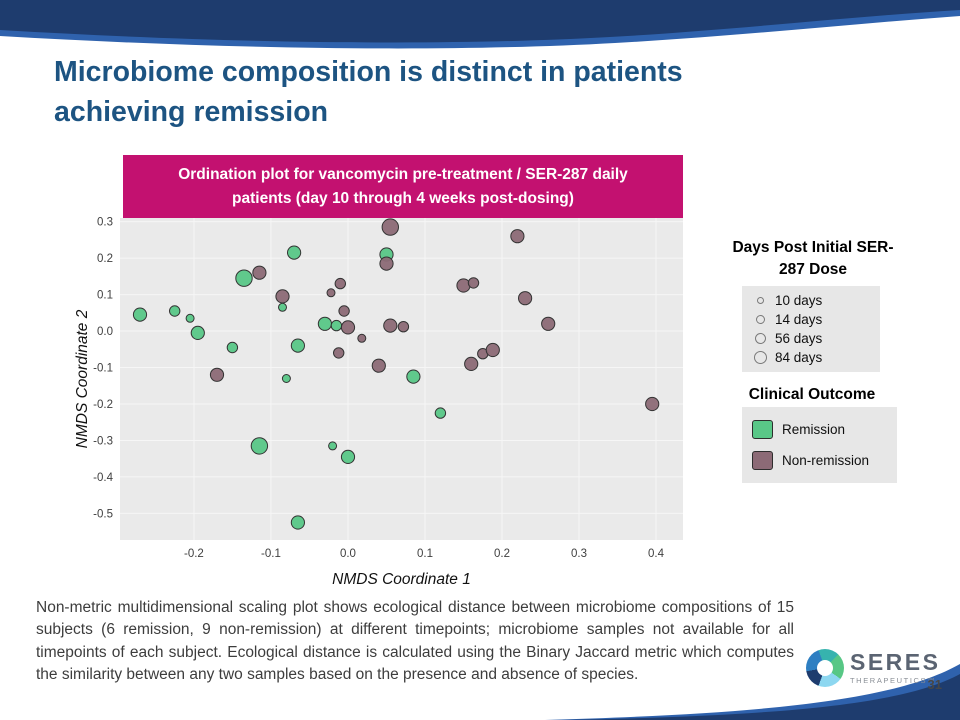  Describe the element at coordinates (480, 24) in the screenshot. I see `top-banner-graphic` at that location.